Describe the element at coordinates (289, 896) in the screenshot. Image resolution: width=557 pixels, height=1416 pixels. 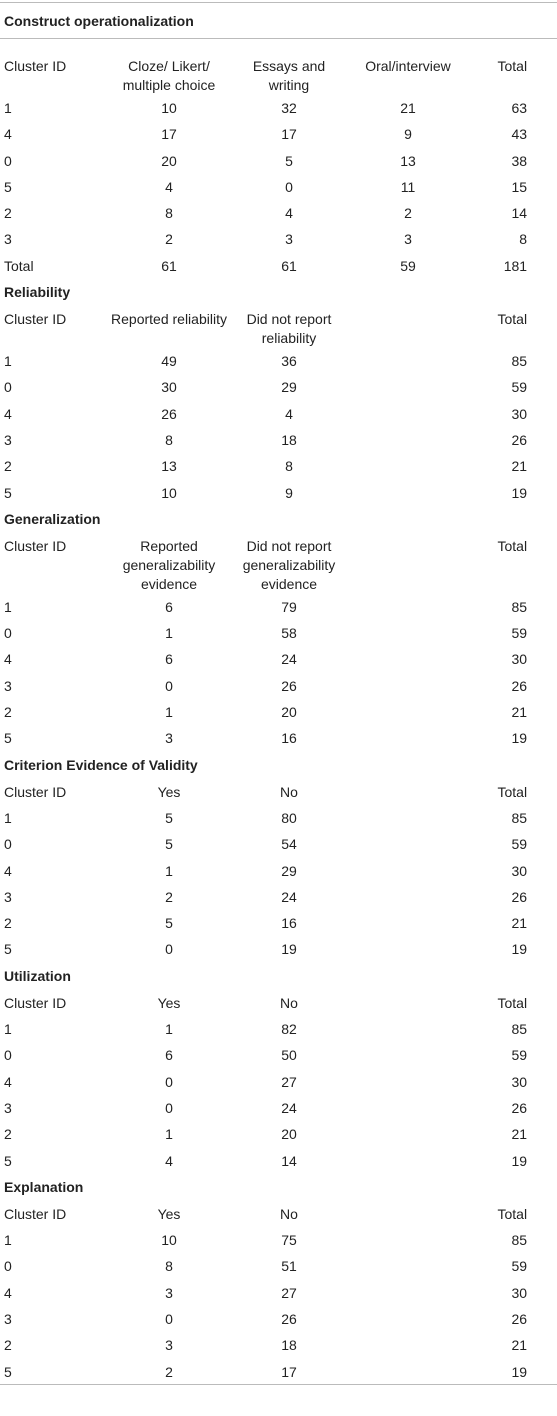
I see `data-cell: 24` at that location.